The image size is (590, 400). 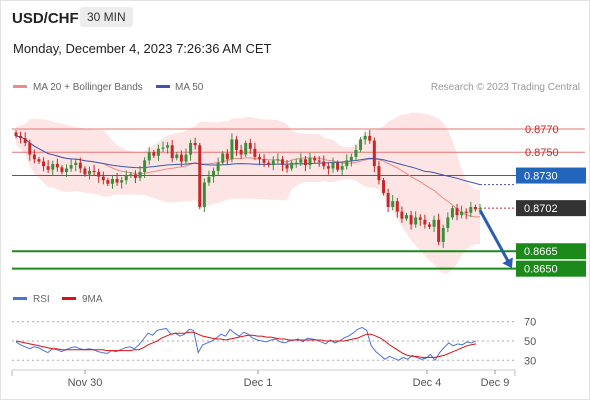 What do you see at coordinates (541, 209) in the screenshot?
I see `current-price-label: 0.8702` at bounding box center [541, 209].